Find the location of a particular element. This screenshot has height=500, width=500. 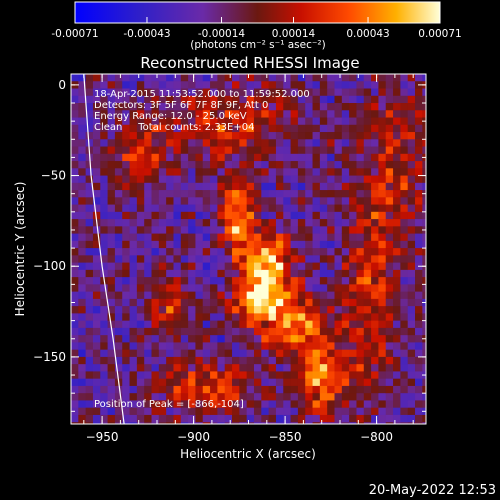

solar-limb-line is located at coordinates (104, 249).